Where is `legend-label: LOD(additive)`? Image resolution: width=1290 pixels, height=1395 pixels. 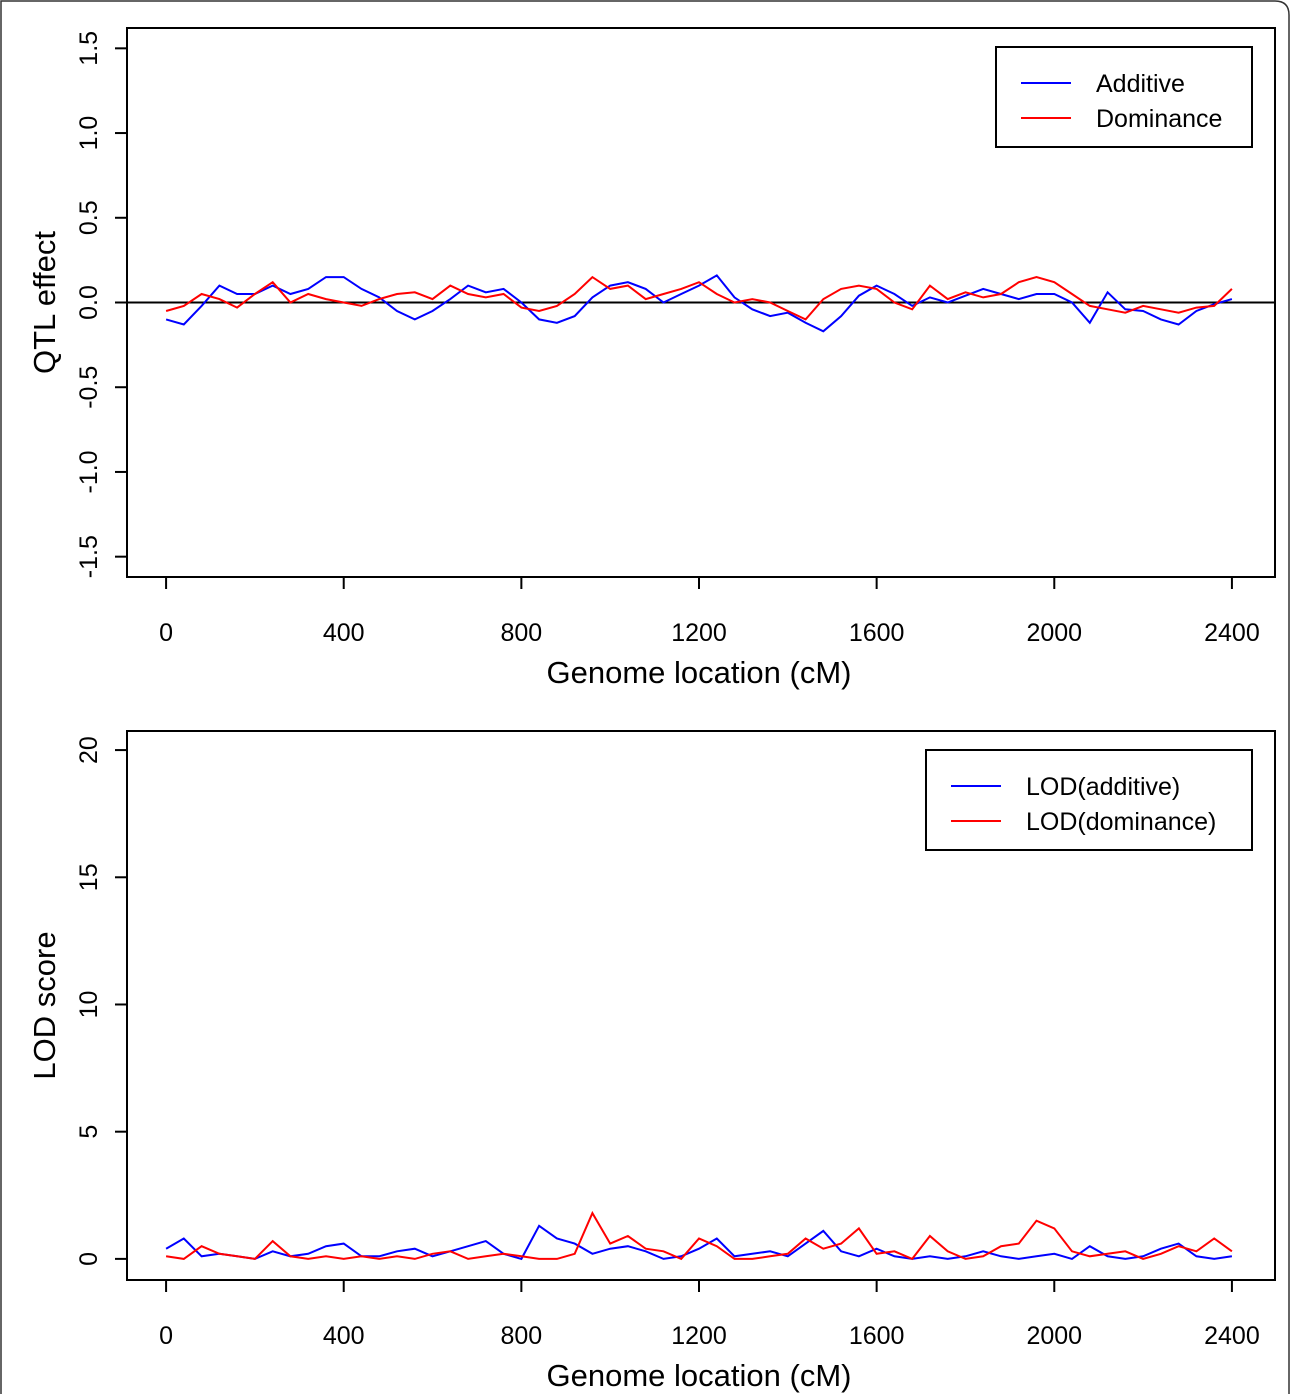
legend-label: LOD(additive) is located at coordinates (1103, 787).